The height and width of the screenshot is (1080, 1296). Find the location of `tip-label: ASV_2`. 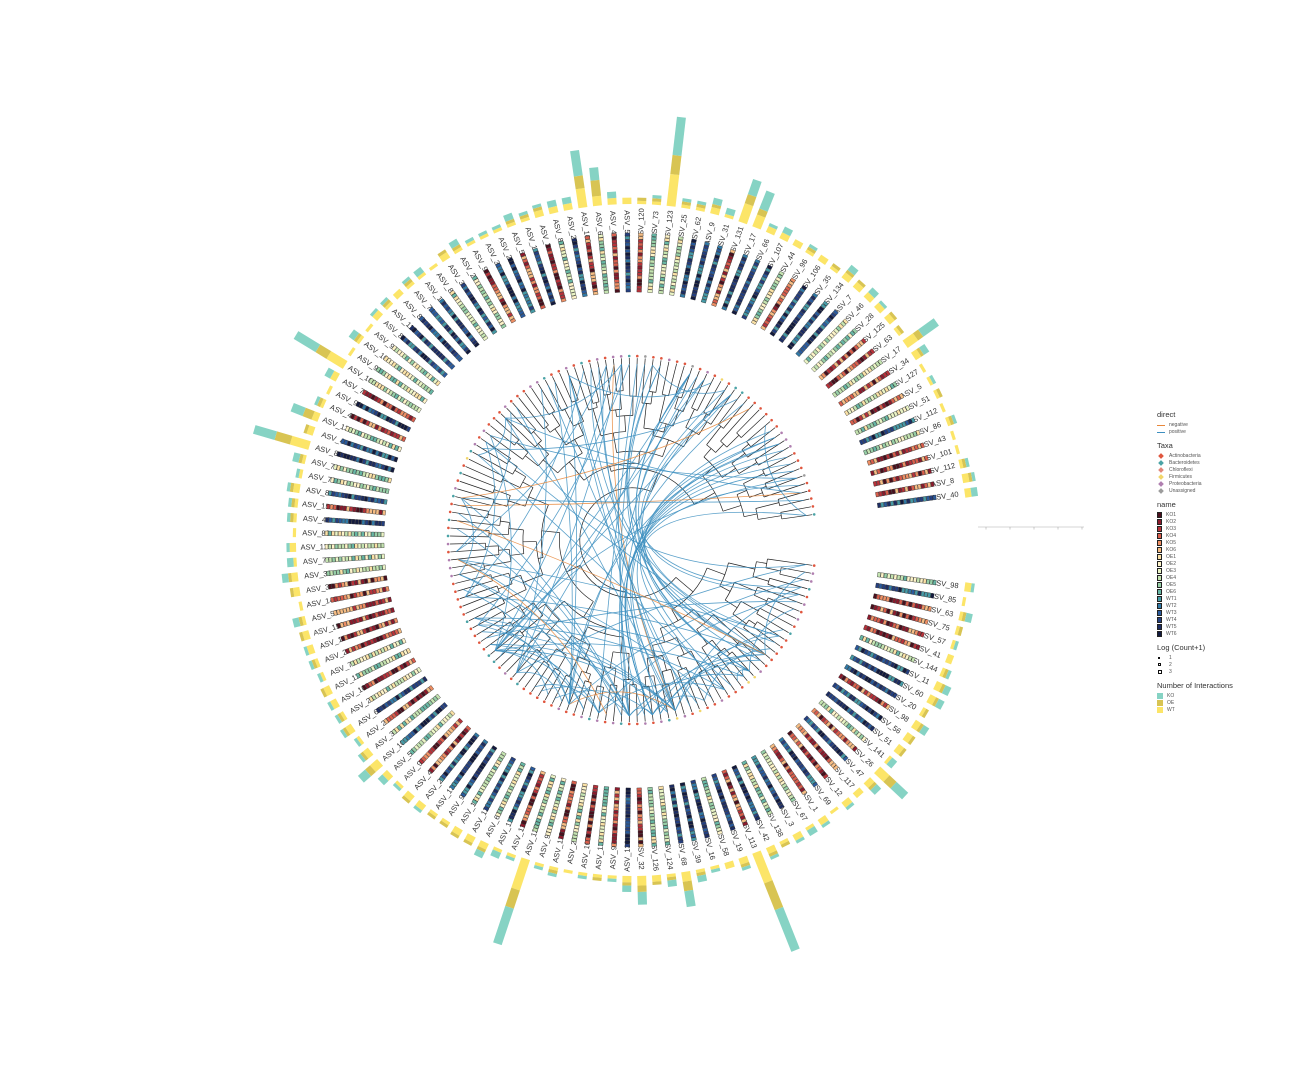

tip-label: ASV_2 is located at coordinates (545, 236).